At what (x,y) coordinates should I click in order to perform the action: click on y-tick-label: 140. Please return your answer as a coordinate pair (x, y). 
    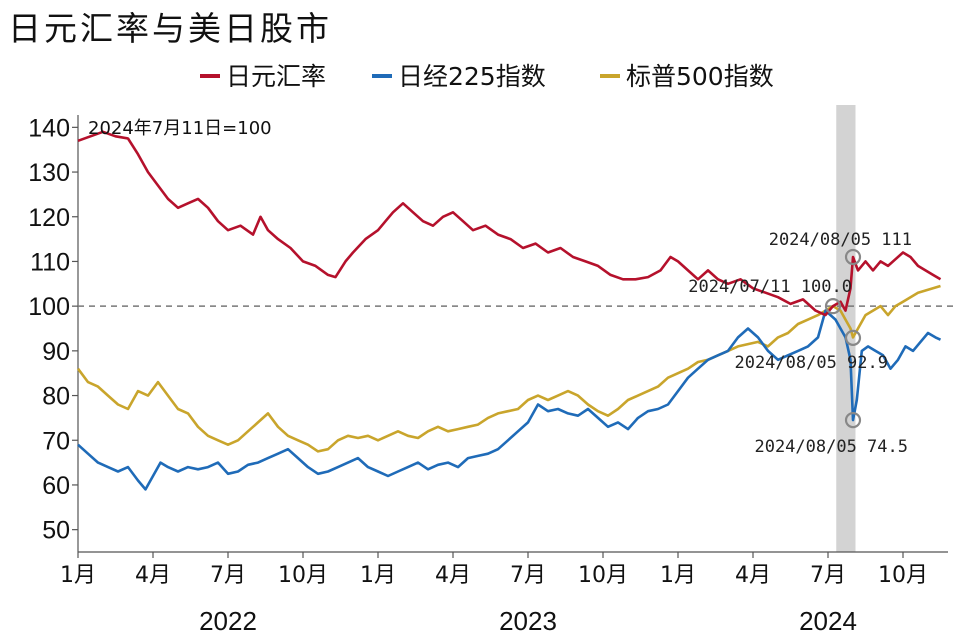
    Looking at the image, I should click on (49, 128).